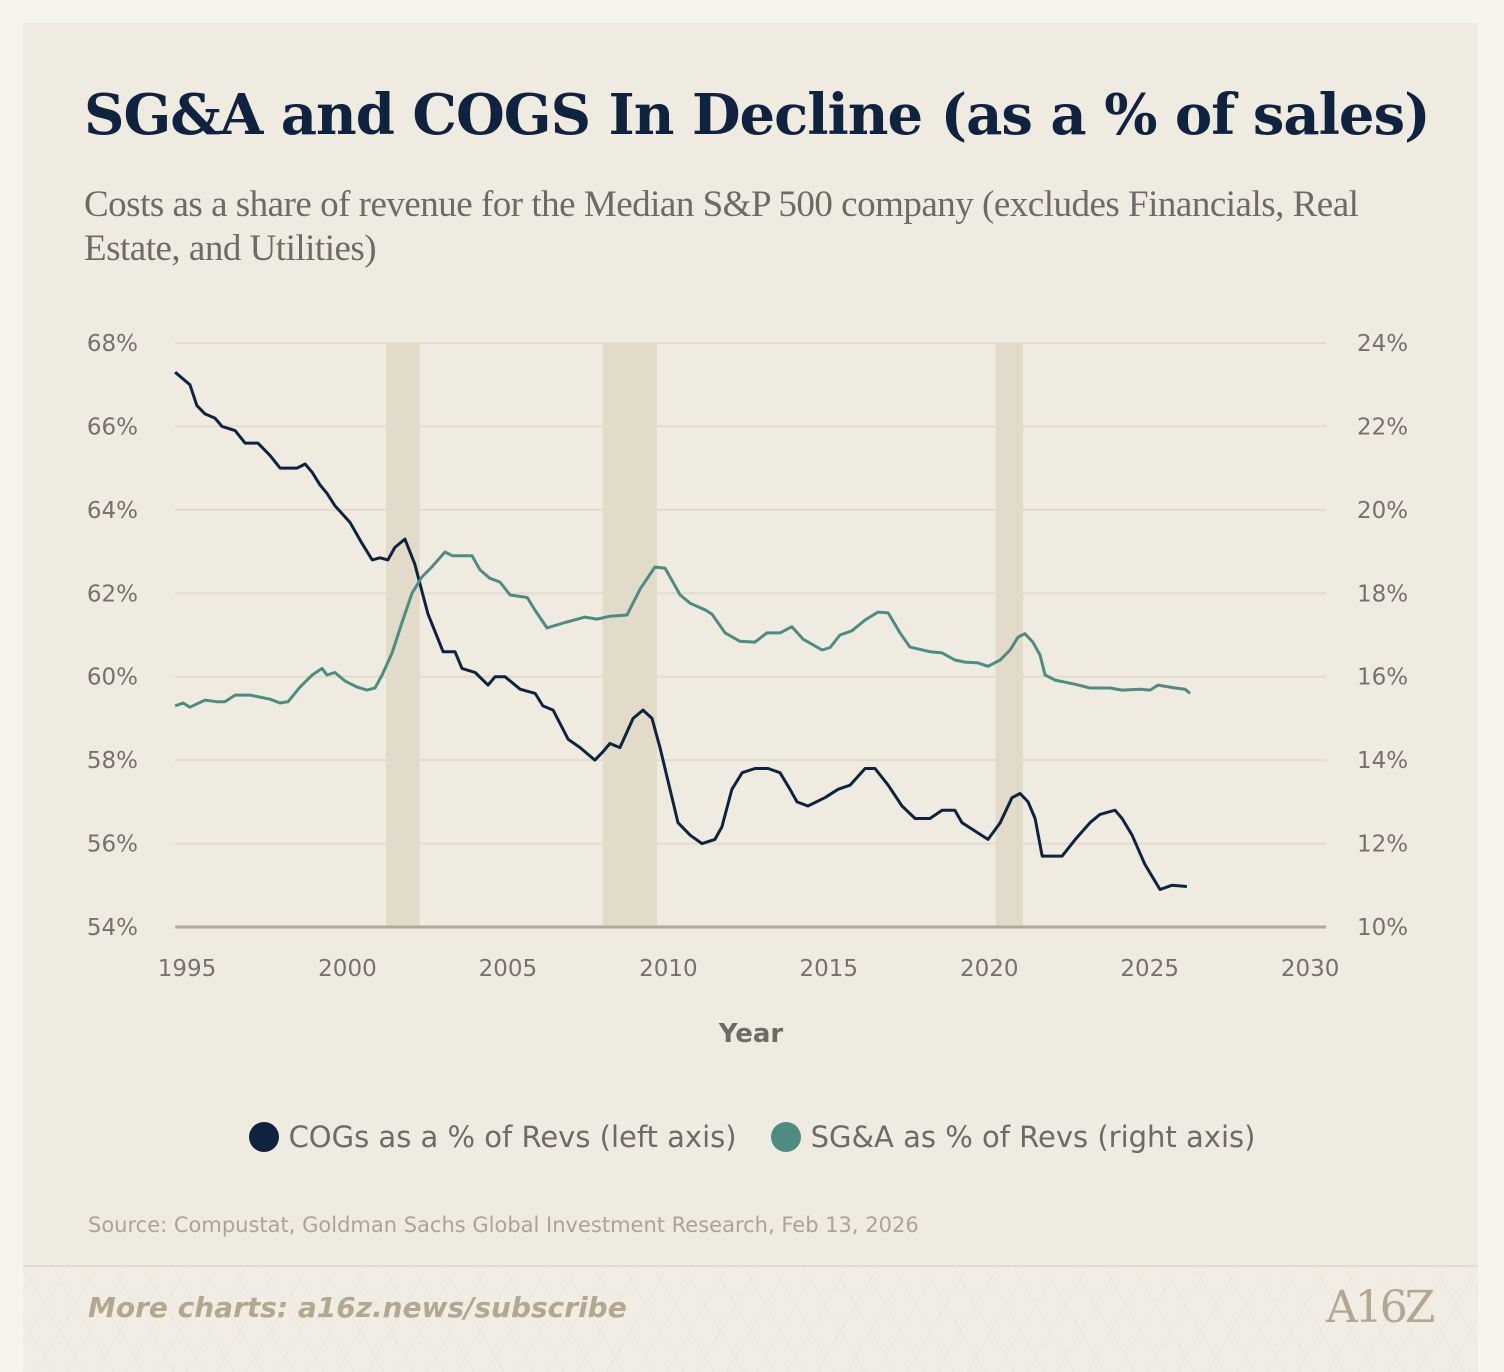 This screenshot has height=1372, width=1504. Describe the element at coordinates (750, 1318) in the screenshot. I see `footer-band` at that location.